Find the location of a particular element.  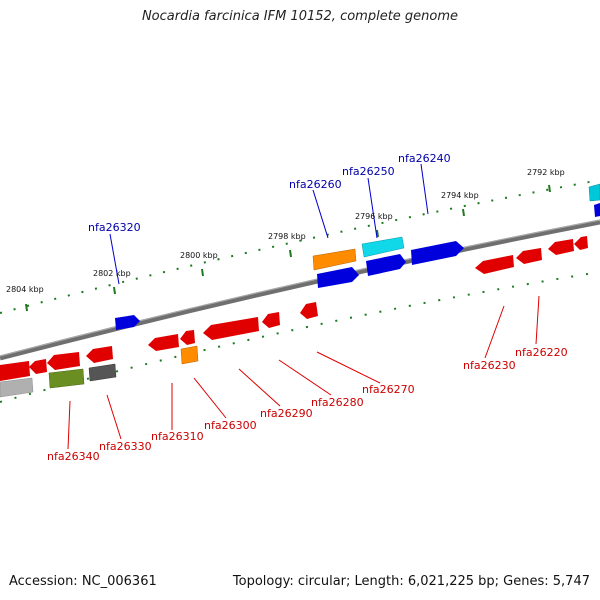

gene-block-gray-left is located at coordinates (17, 387).